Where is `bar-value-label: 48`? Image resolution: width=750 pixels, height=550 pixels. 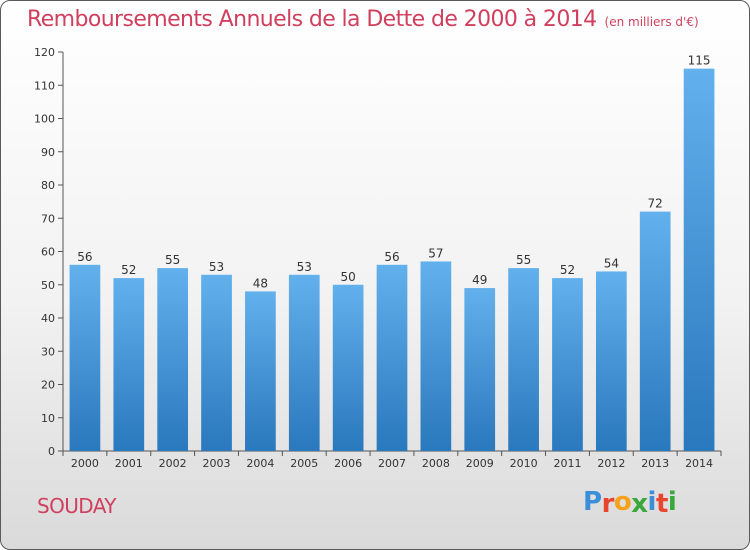
bar-value-label: 48 is located at coordinates (260, 283).